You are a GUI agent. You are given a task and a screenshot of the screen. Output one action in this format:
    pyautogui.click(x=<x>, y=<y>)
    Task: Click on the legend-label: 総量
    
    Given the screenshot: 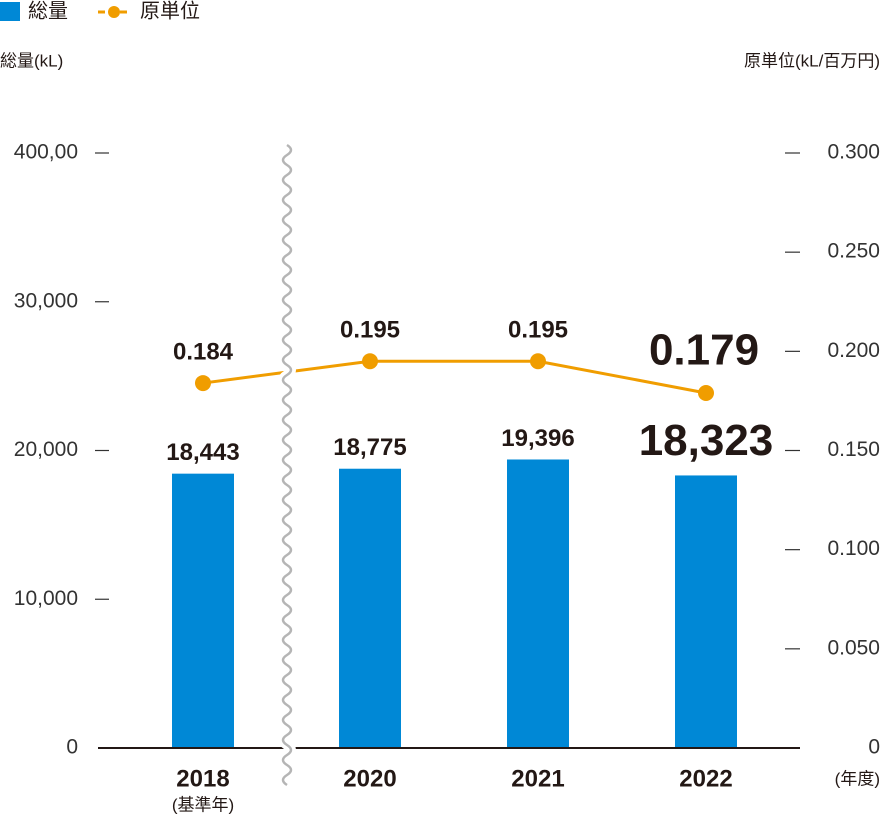 What is the action you would take?
    pyautogui.click(x=48, y=11)
    